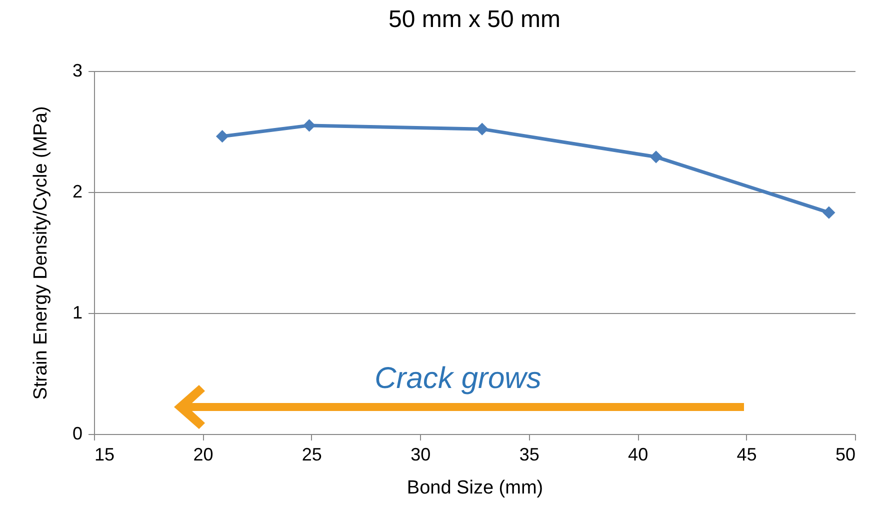 This screenshot has height=528, width=885. Describe the element at coordinates (77, 70) in the screenshot. I see `y-tick-label: 3` at that location.